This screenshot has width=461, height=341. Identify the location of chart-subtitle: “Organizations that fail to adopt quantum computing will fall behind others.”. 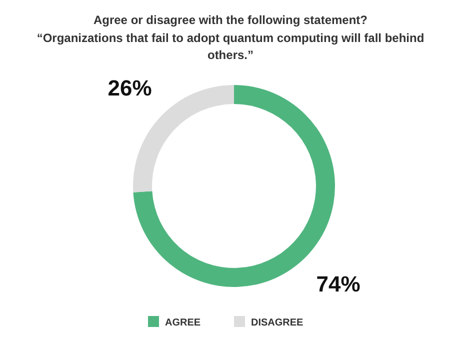
(230, 46).